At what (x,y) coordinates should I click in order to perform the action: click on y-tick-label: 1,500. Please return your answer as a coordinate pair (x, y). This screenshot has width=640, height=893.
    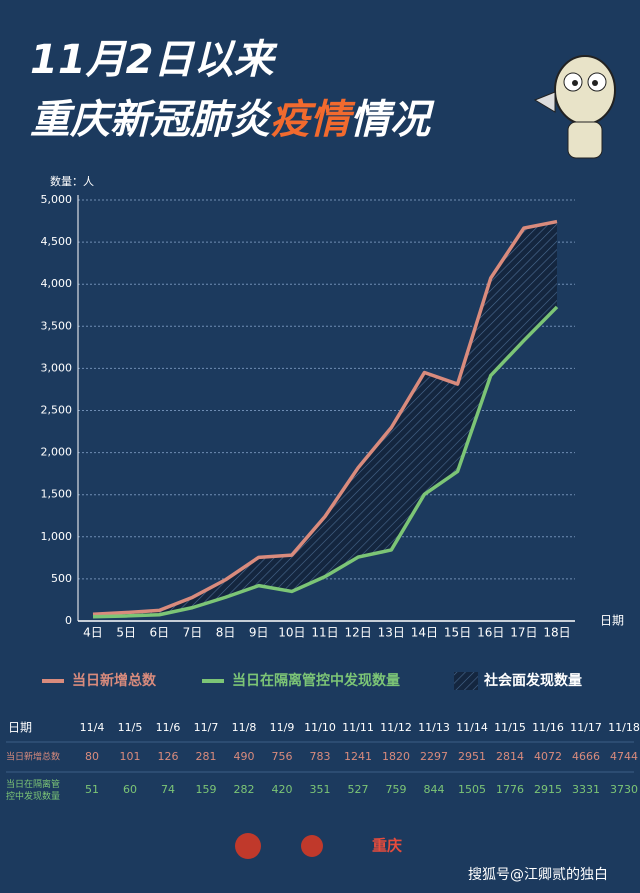
    Looking at the image, I should click on (57, 494).